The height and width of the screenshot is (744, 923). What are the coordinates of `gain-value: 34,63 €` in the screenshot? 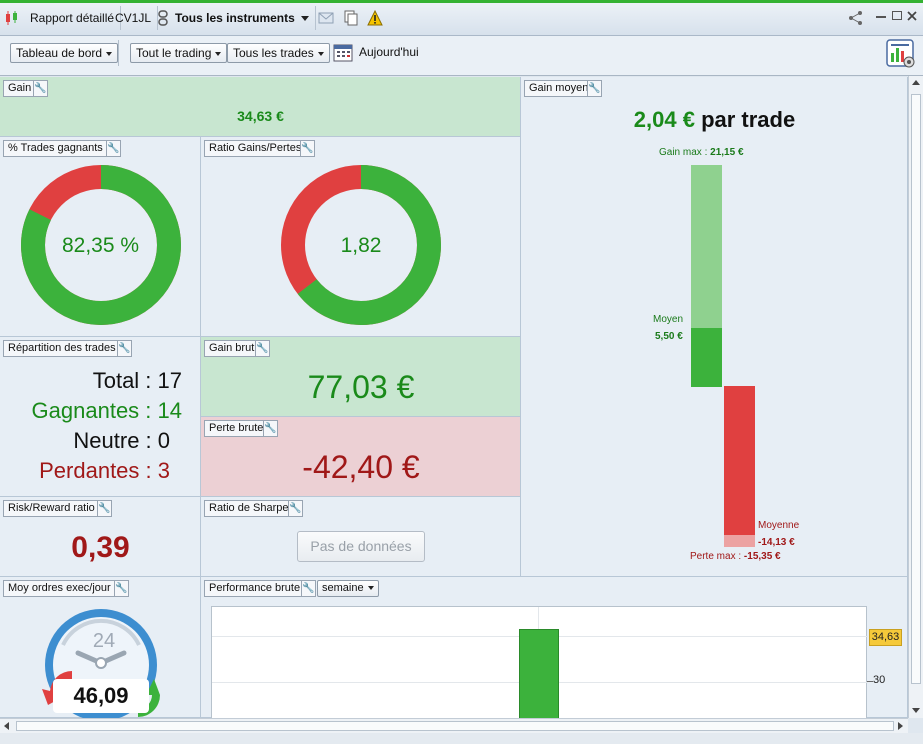 It's located at (260, 116).